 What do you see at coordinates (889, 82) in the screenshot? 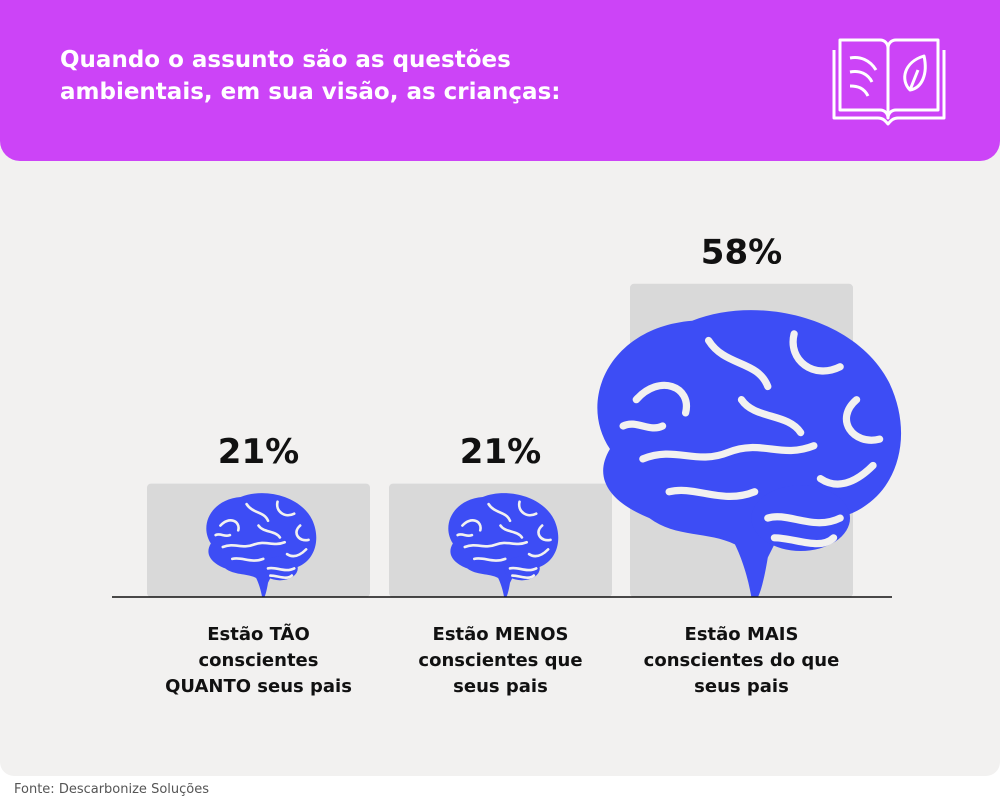
I see `book-icon` at bounding box center [889, 82].